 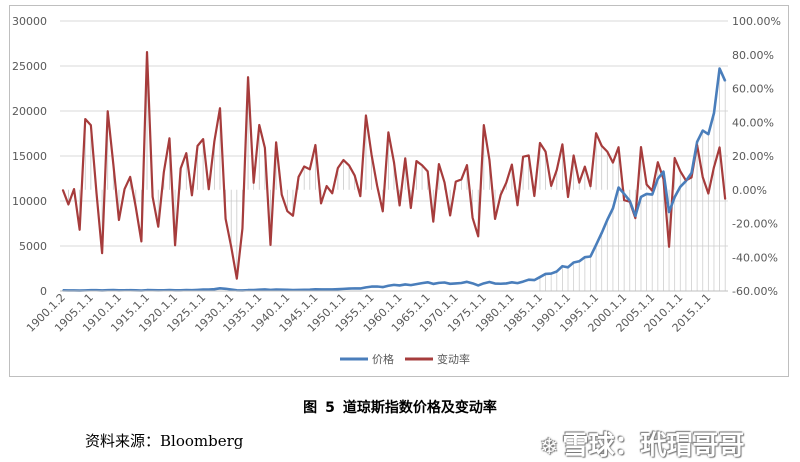 What do you see at coordinates (653, 446) in the screenshot?
I see `watermark-text: 雪球：玳瑁哥哥` at bounding box center [653, 446].